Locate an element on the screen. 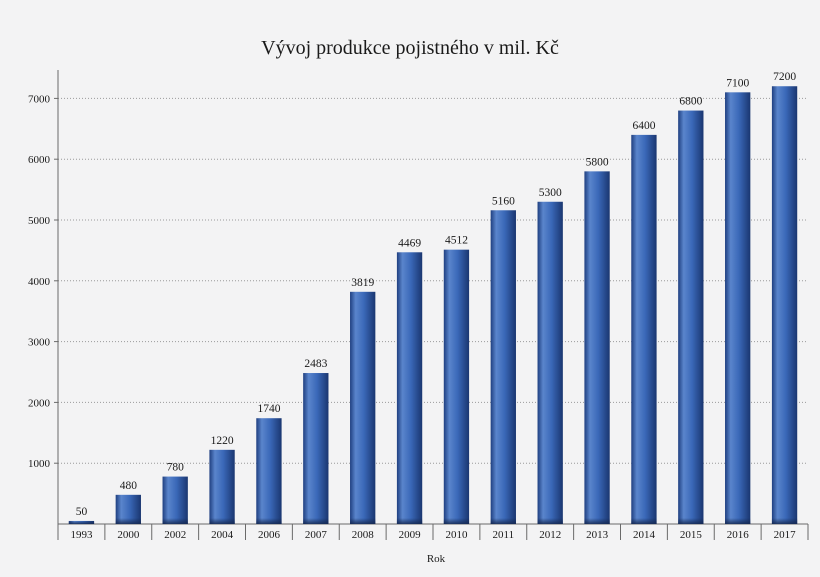 The image size is (820, 577). x-tick-label: 2012 is located at coordinates (550, 535).